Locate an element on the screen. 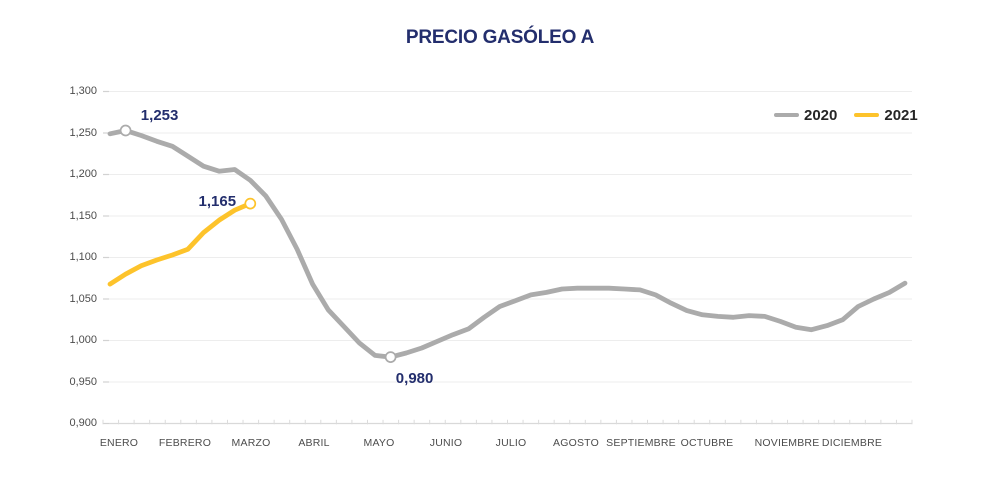 The height and width of the screenshot is (500, 1000). x-axis-month-label: OCTUBRE is located at coordinates (707, 443).